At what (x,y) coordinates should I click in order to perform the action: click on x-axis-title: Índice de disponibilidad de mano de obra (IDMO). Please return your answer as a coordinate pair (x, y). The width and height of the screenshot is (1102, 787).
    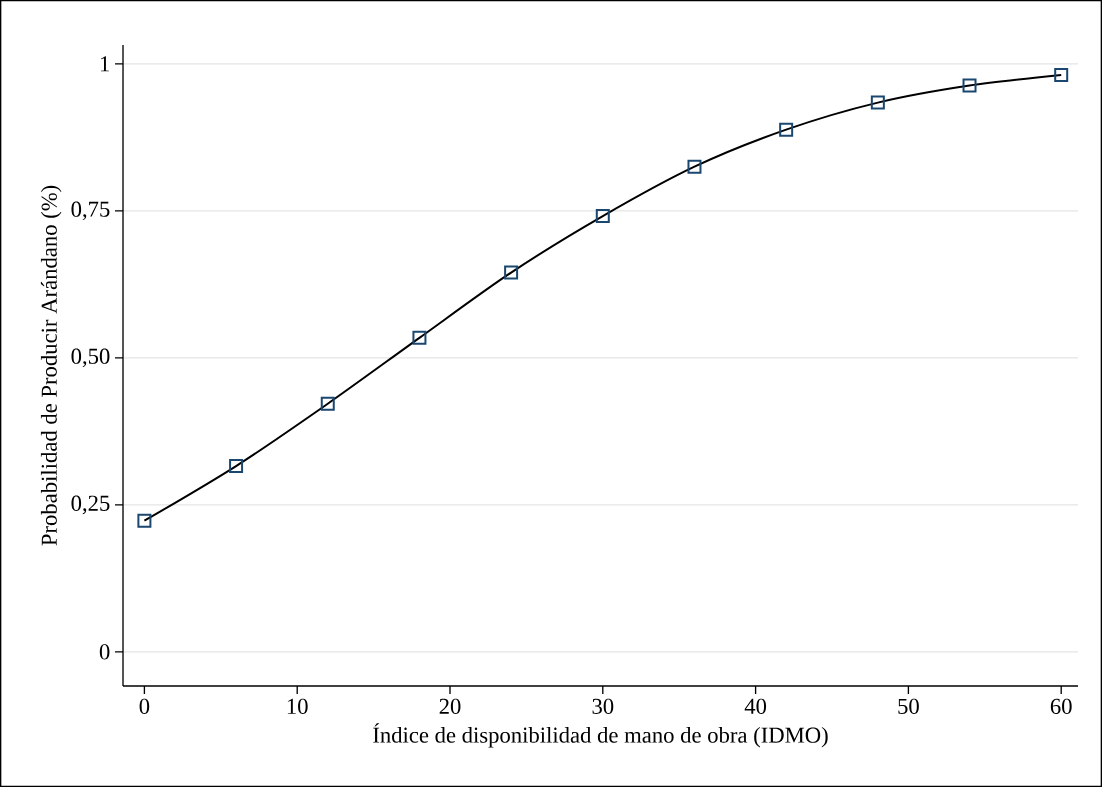
    Looking at the image, I should click on (600, 735).